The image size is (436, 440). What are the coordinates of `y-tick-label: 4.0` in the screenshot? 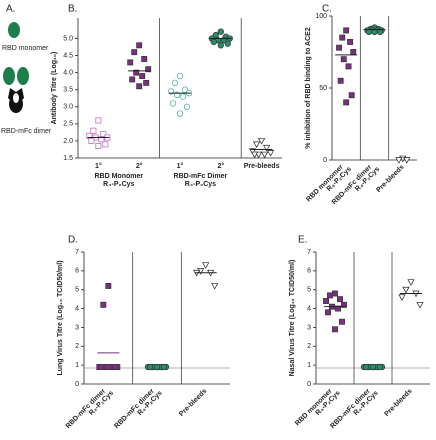 It's located at (68, 72).